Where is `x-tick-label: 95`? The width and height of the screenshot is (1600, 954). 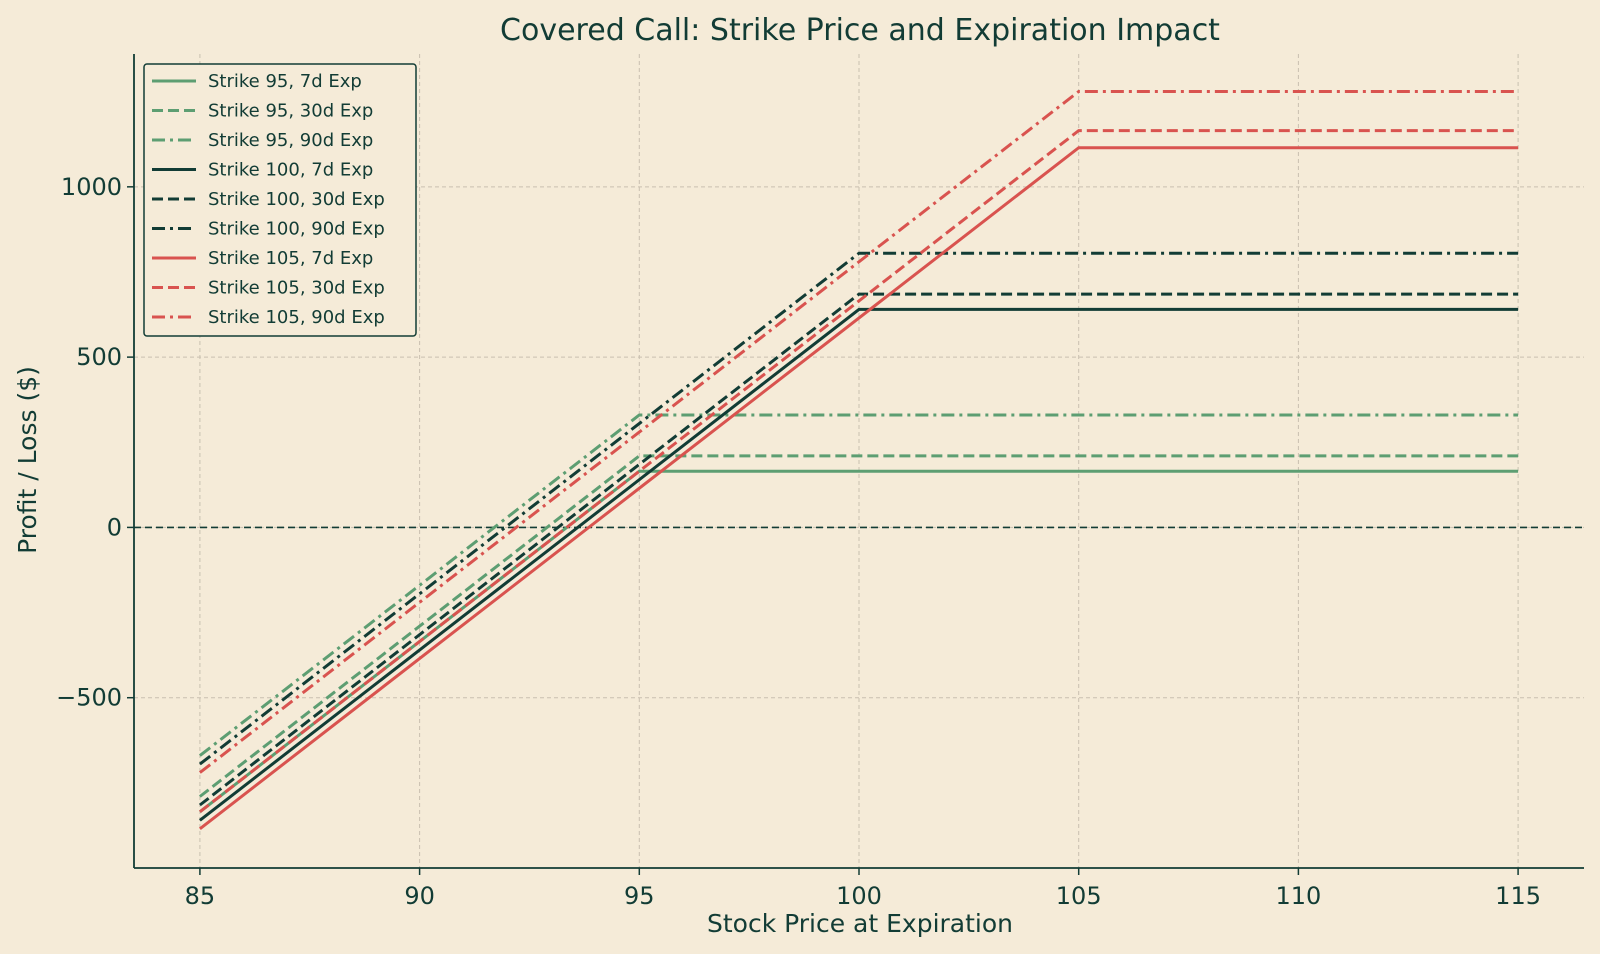
x-tick-label: 95 is located at coordinates (639, 896).